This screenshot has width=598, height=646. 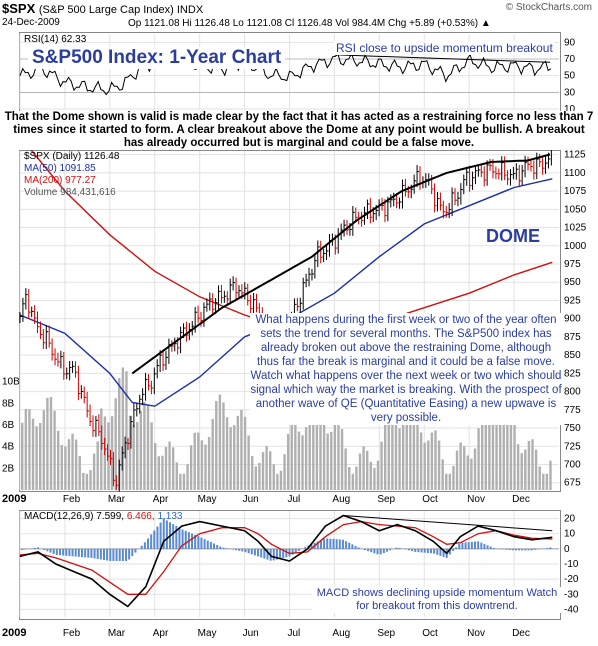 I want to click on y-tick-label: 1125, so click(x=575, y=155).